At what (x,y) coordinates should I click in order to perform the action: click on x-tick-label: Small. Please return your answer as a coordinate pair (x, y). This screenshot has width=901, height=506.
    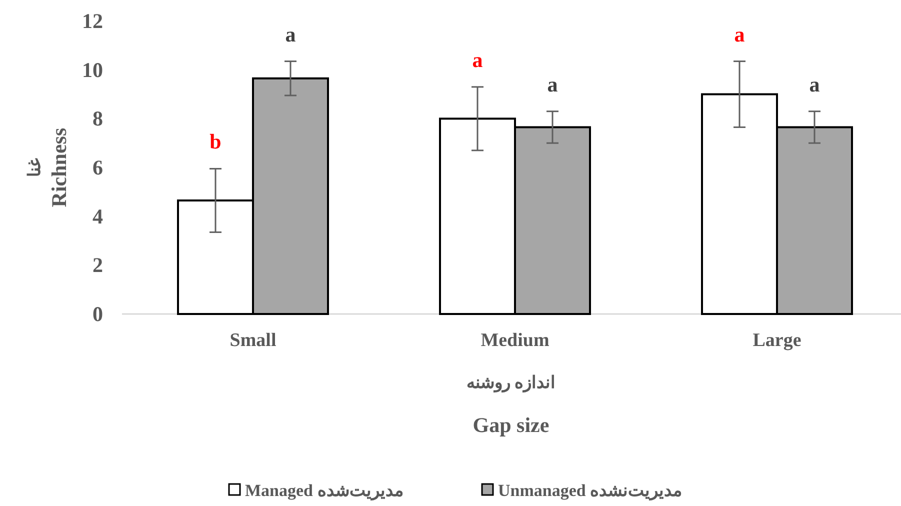
    Looking at the image, I should click on (253, 340).